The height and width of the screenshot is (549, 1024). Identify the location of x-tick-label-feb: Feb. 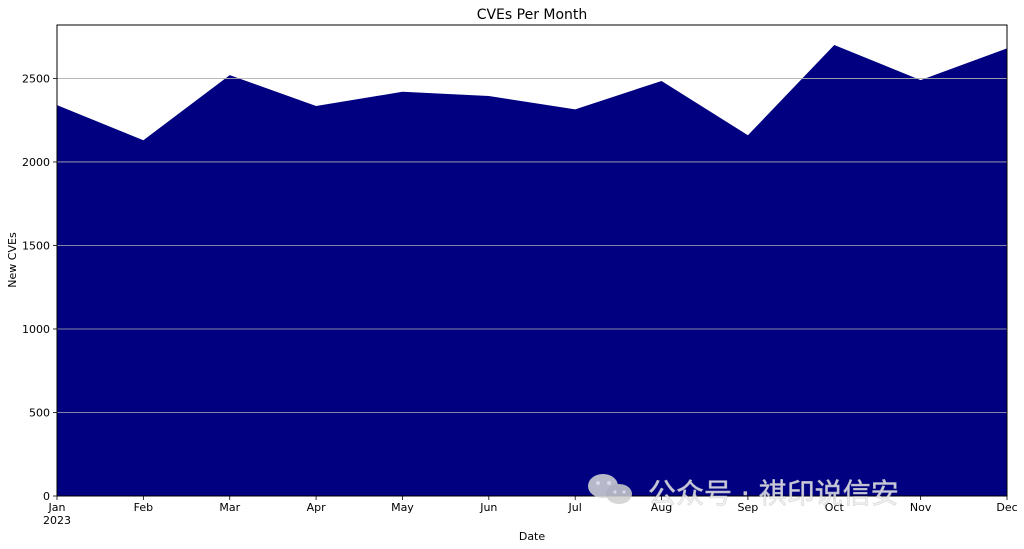
(143, 507).